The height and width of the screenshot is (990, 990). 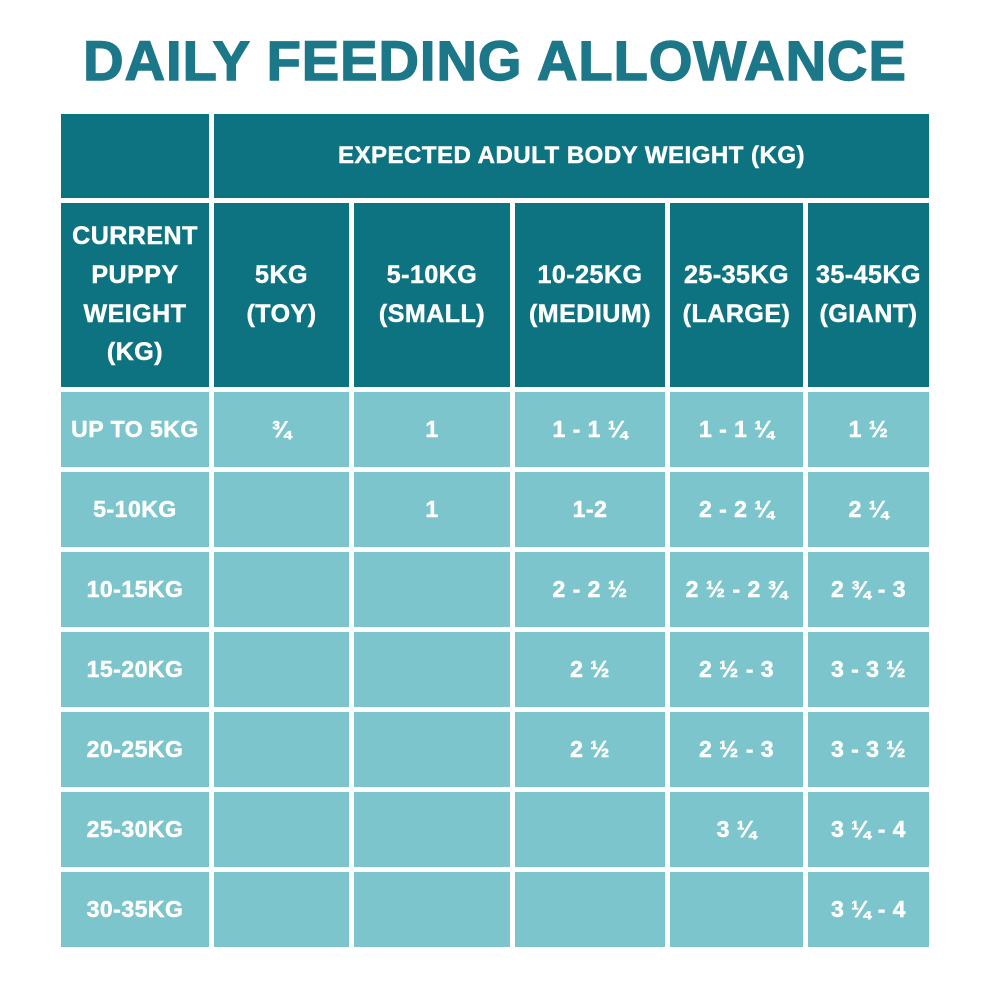 What do you see at coordinates (736, 589) in the screenshot?
I see `table-cell: 2 ½ - 2 ¾` at bounding box center [736, 589].